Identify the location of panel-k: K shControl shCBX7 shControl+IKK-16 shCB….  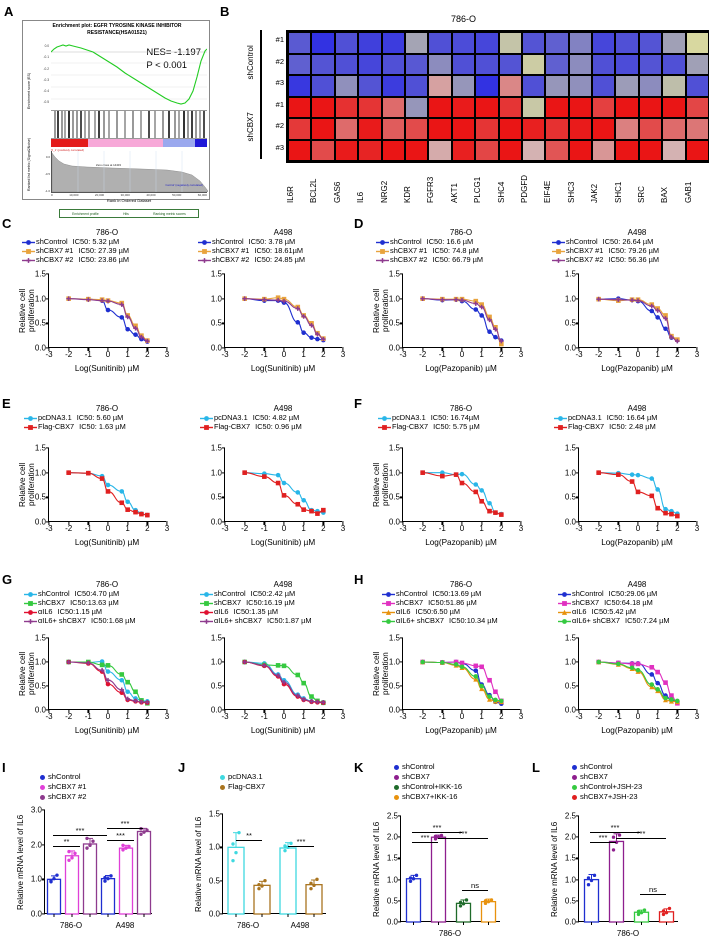
(441, 851).